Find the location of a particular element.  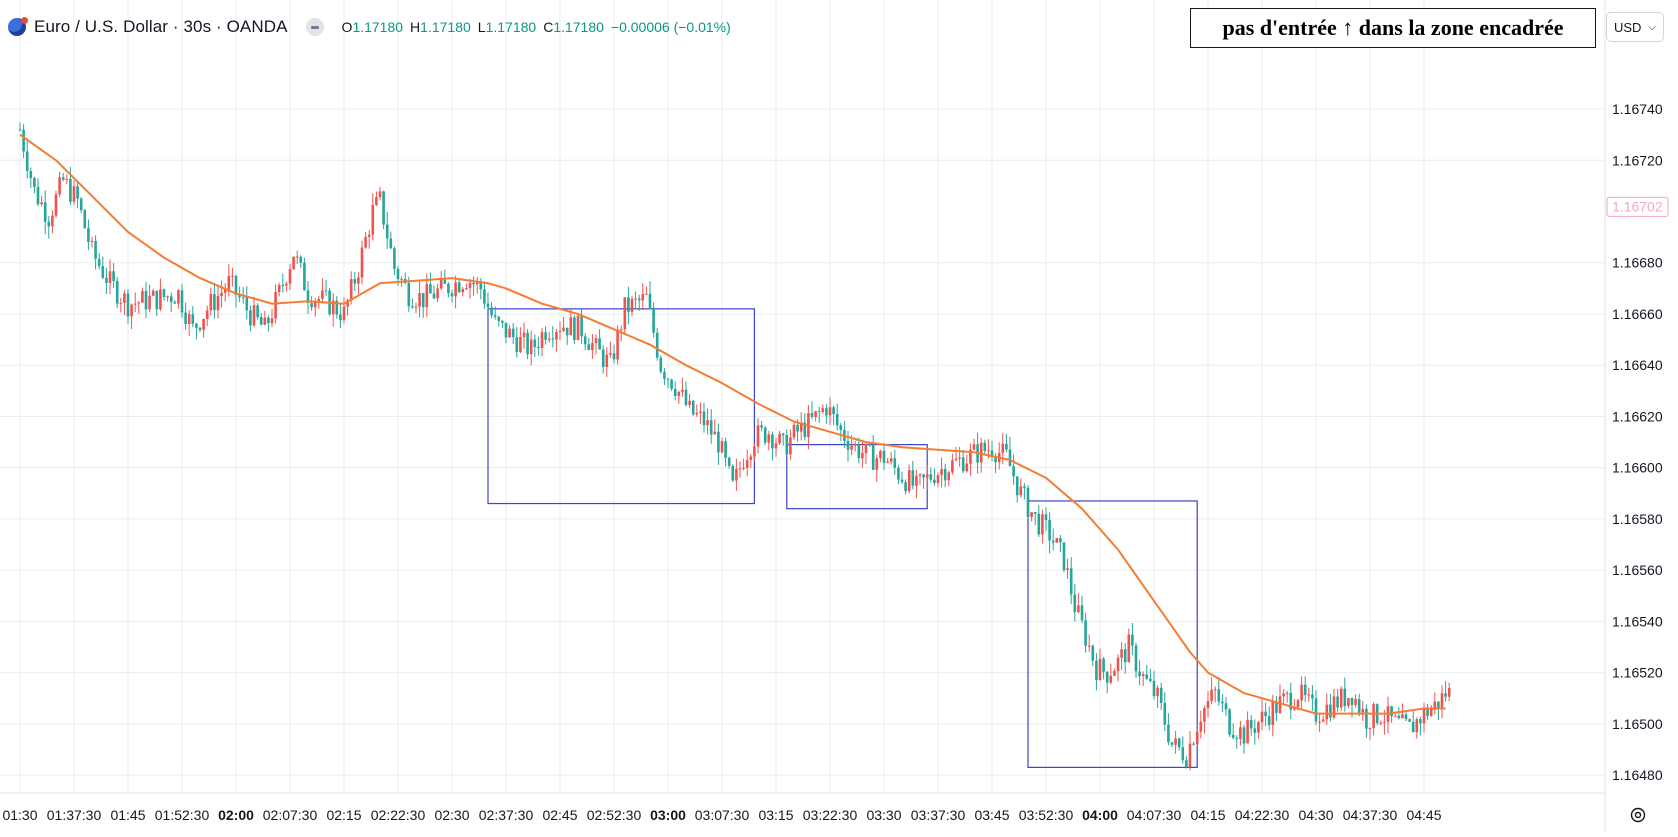

current-price-label: 1.16702 is located at coordinates (1637, 206).